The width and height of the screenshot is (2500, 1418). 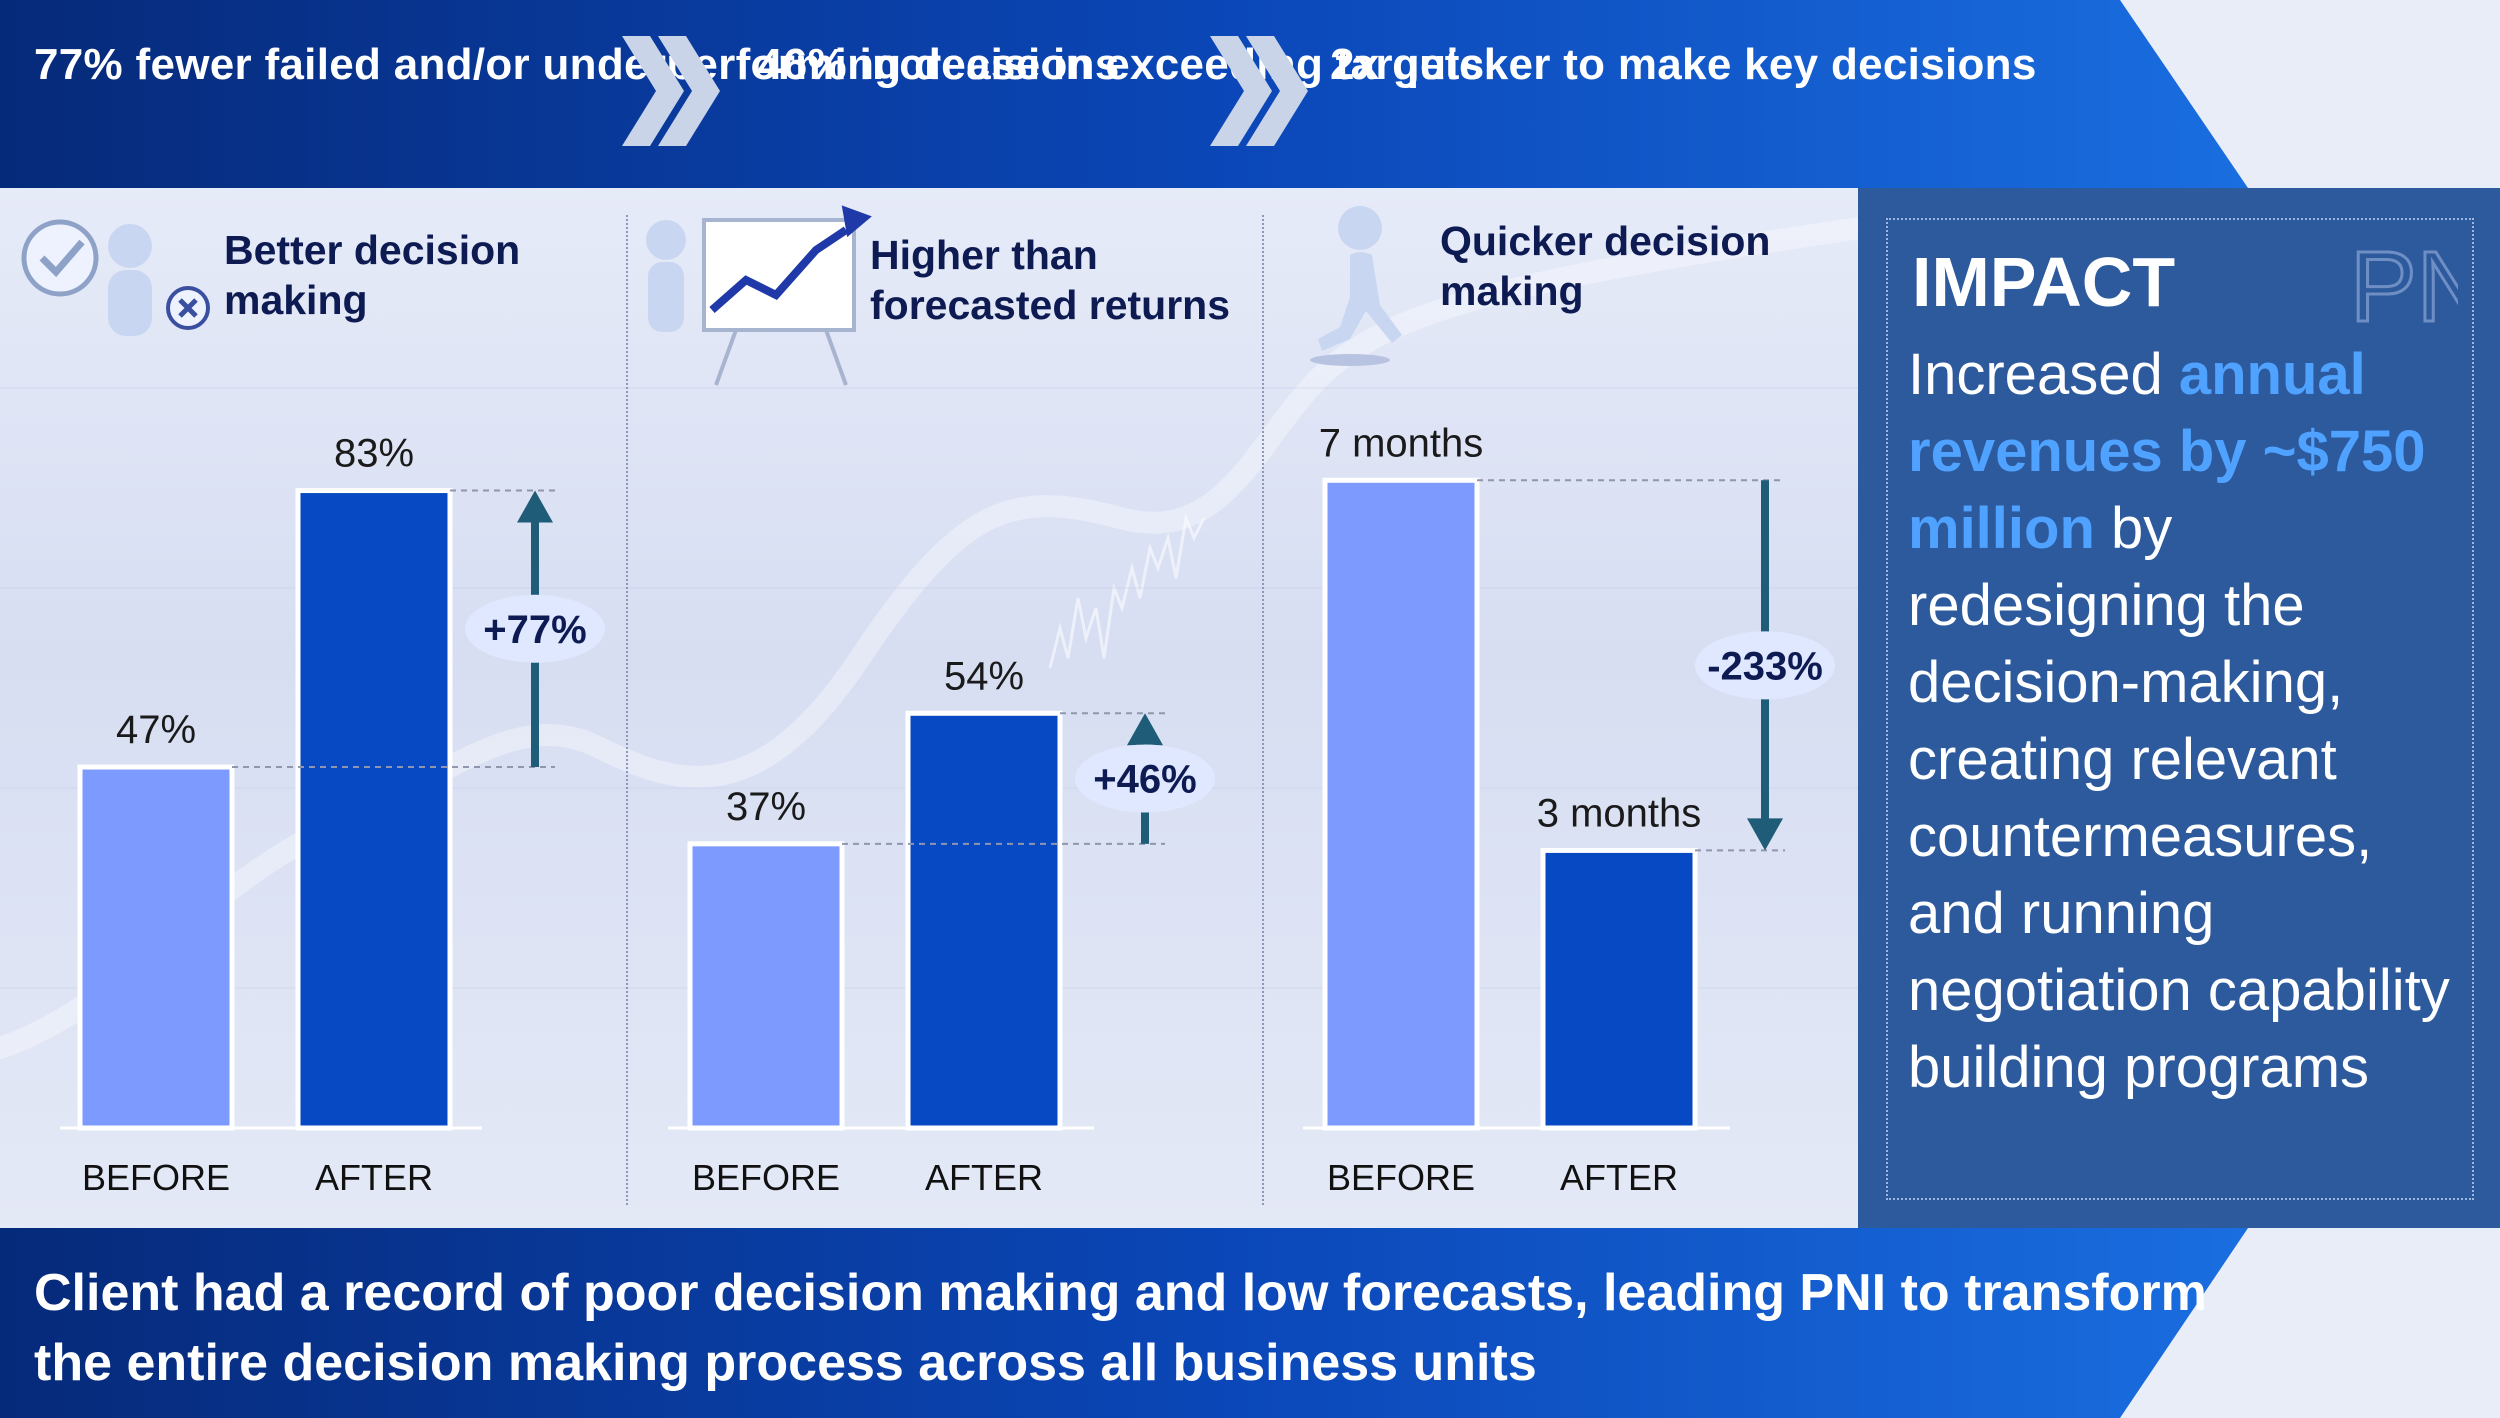 I want to click on presenter-growth-chart-icon, so click(x=756, y=297).